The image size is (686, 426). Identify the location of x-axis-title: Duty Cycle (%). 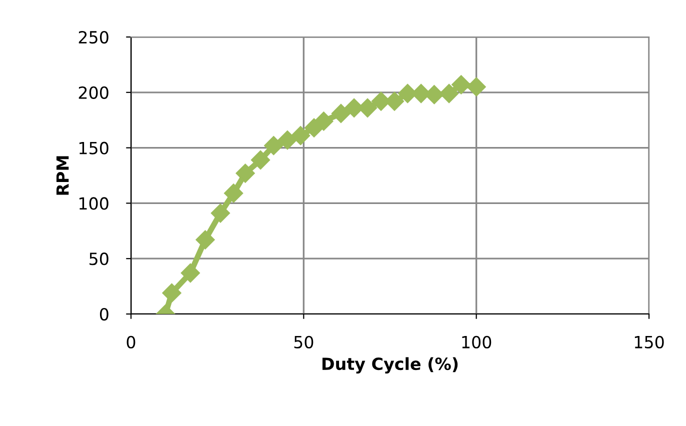
(390, 365).